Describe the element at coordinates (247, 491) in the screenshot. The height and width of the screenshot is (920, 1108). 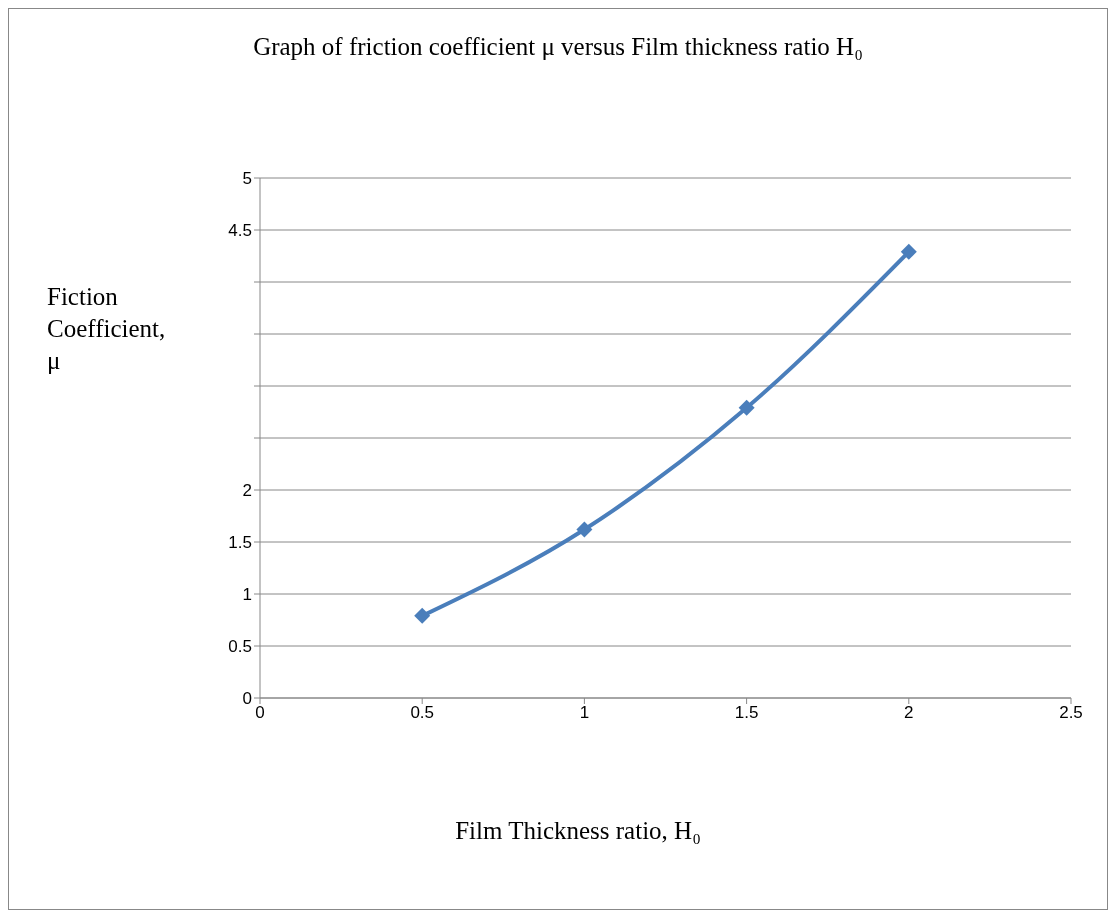
I see `y-tick-label: 2` at that location.